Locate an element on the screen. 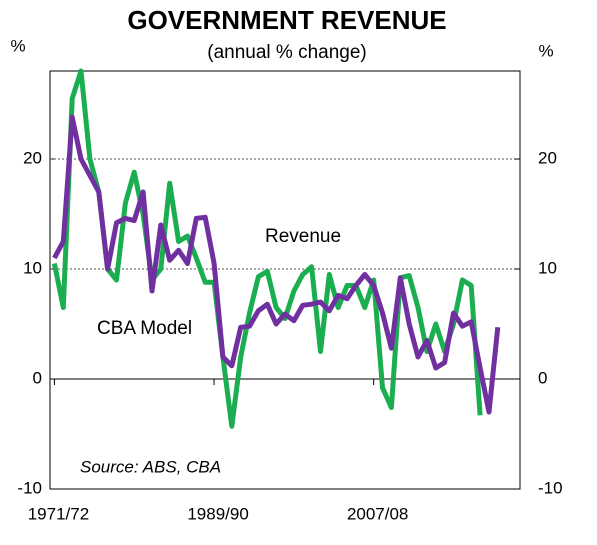 The image size is (597, 545). y2-axis-label: % is located at coordinates (545, 50).